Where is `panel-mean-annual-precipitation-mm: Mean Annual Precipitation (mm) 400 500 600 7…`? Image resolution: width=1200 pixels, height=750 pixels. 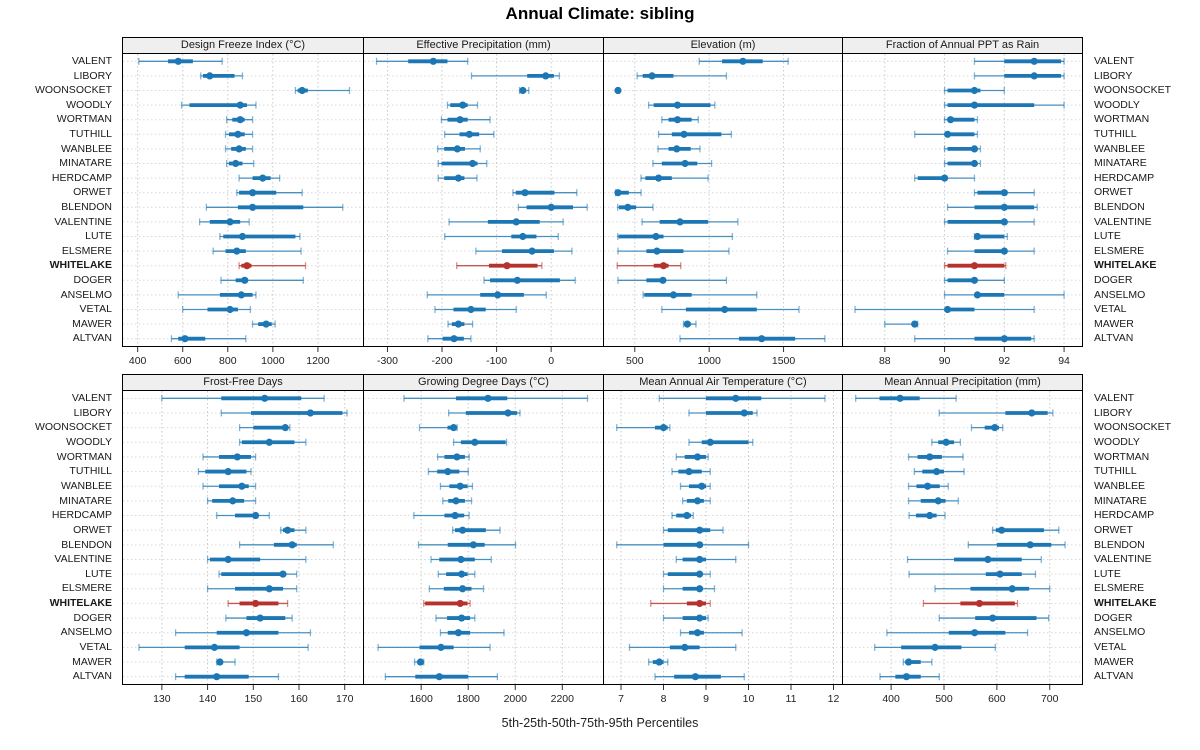
panel-mean-annual-precipitation-mm: Mean Annual Precipitation (mm) 400 500 600 7… is located at coordinates (962, 540).